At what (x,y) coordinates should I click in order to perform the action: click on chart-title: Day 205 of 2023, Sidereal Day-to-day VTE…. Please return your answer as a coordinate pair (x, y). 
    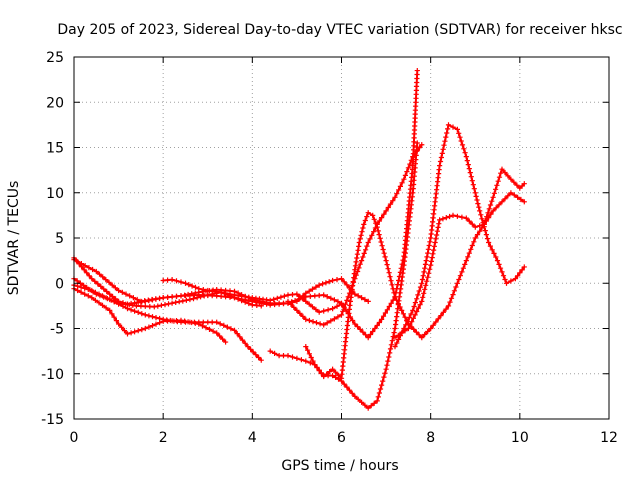
    Looking at the image, I should click on (339, 30).